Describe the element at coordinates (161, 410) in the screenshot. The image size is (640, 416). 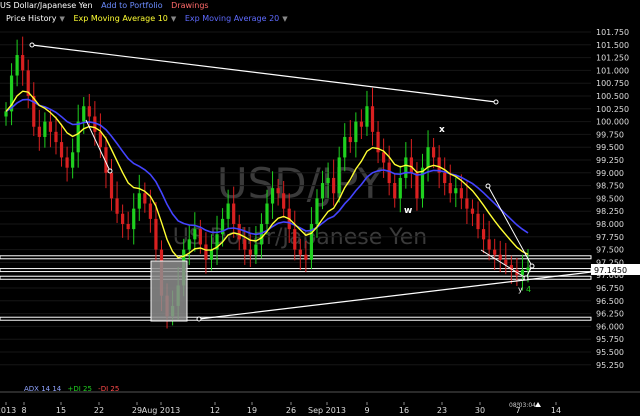
I see `x-tick-label: Aug 2013` at that location.